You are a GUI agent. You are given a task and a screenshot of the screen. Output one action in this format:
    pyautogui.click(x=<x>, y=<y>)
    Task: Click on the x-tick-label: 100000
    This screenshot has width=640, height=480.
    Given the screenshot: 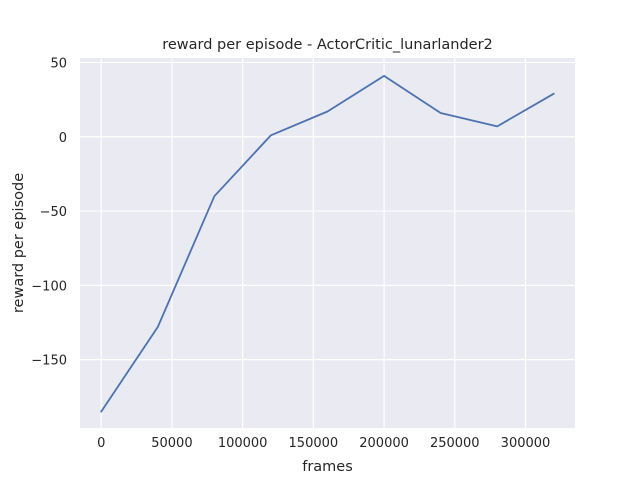 What is the action you would take?
    pyautogui.click(x=243, y=443)
    